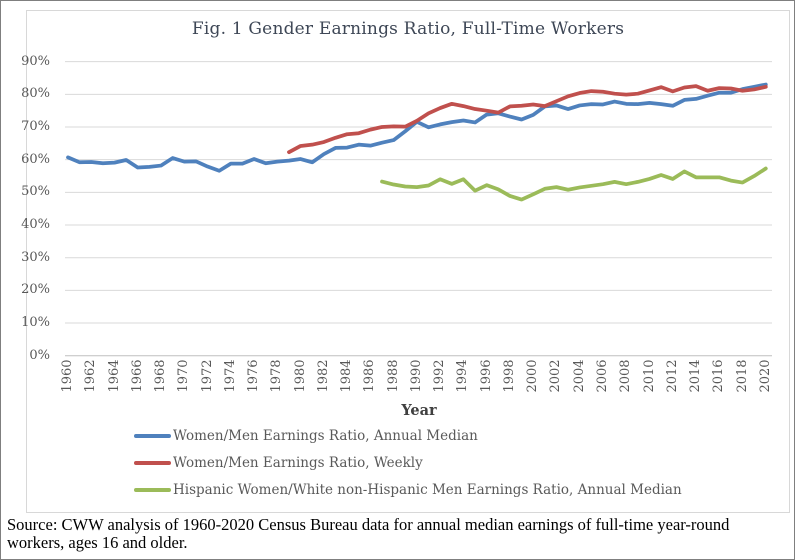 The image size is (795, 560). Describe the element at coordinates (67, 376) in the screenshot. I see `x-tick-label: 1960` at that location.